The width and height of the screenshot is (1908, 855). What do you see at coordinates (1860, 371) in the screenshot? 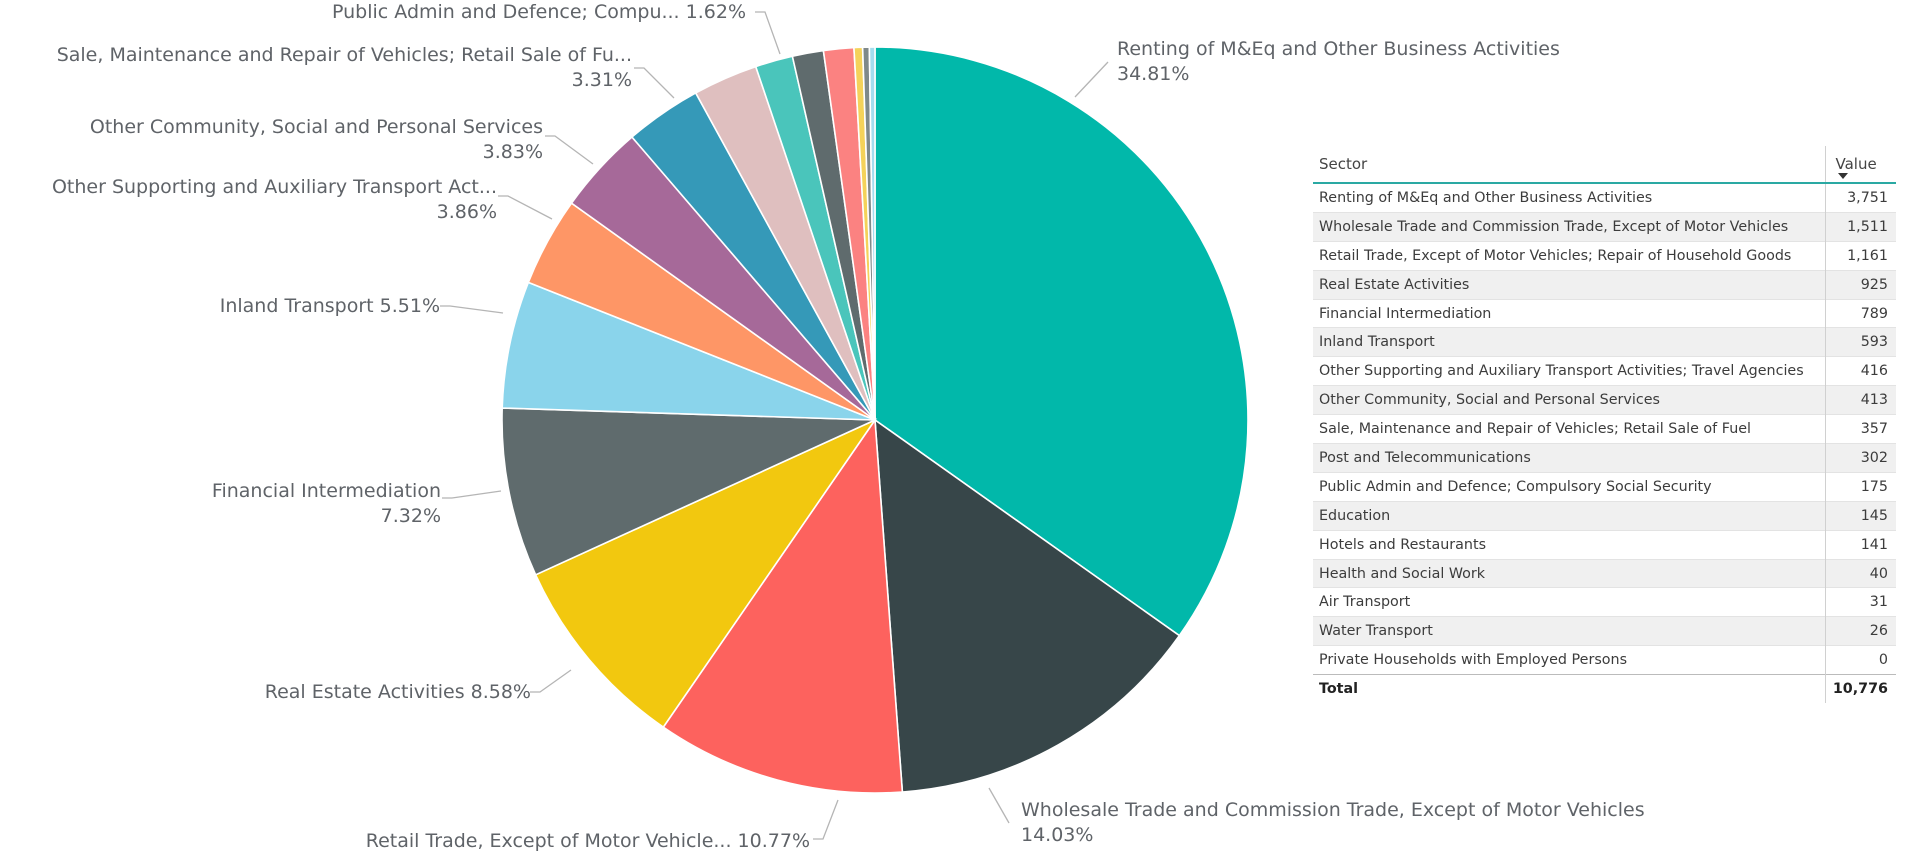
I see `value-cell: 416` at bounding box center [1860, 371].